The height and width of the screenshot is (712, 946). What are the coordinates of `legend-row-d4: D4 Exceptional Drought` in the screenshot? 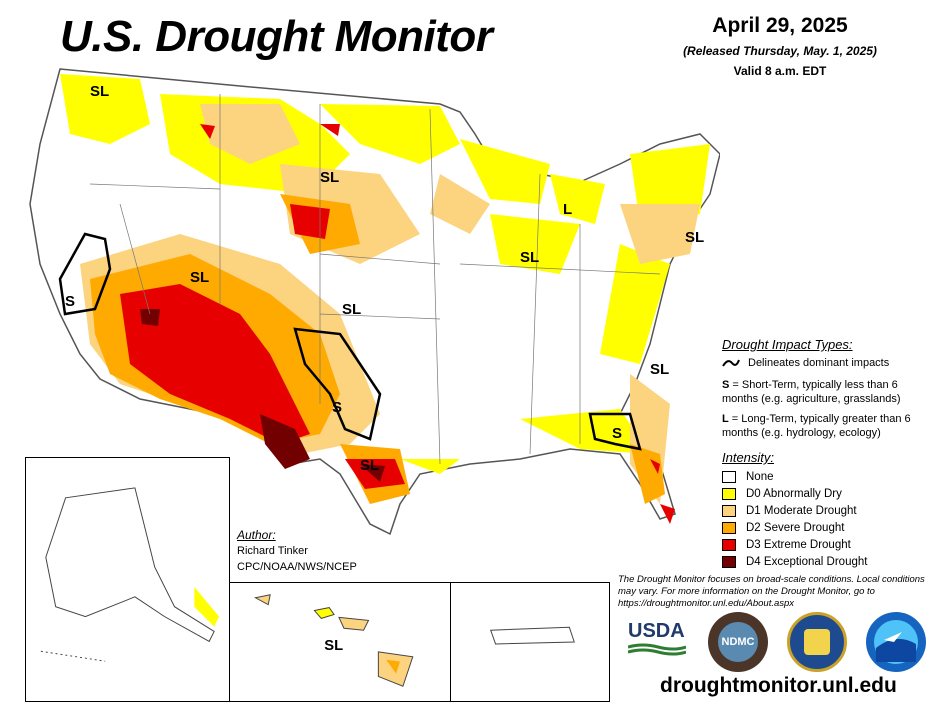 It's located at (794, 561).